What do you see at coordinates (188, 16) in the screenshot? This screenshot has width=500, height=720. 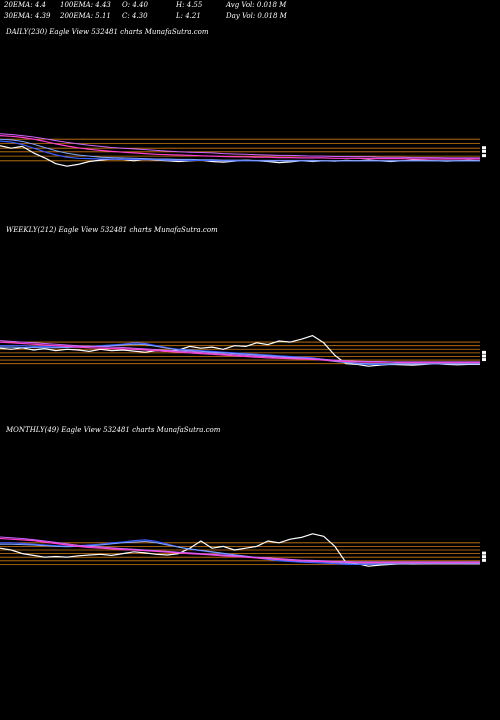 I see `low-stat: L: 4.21` at bounding box center [188, 16].